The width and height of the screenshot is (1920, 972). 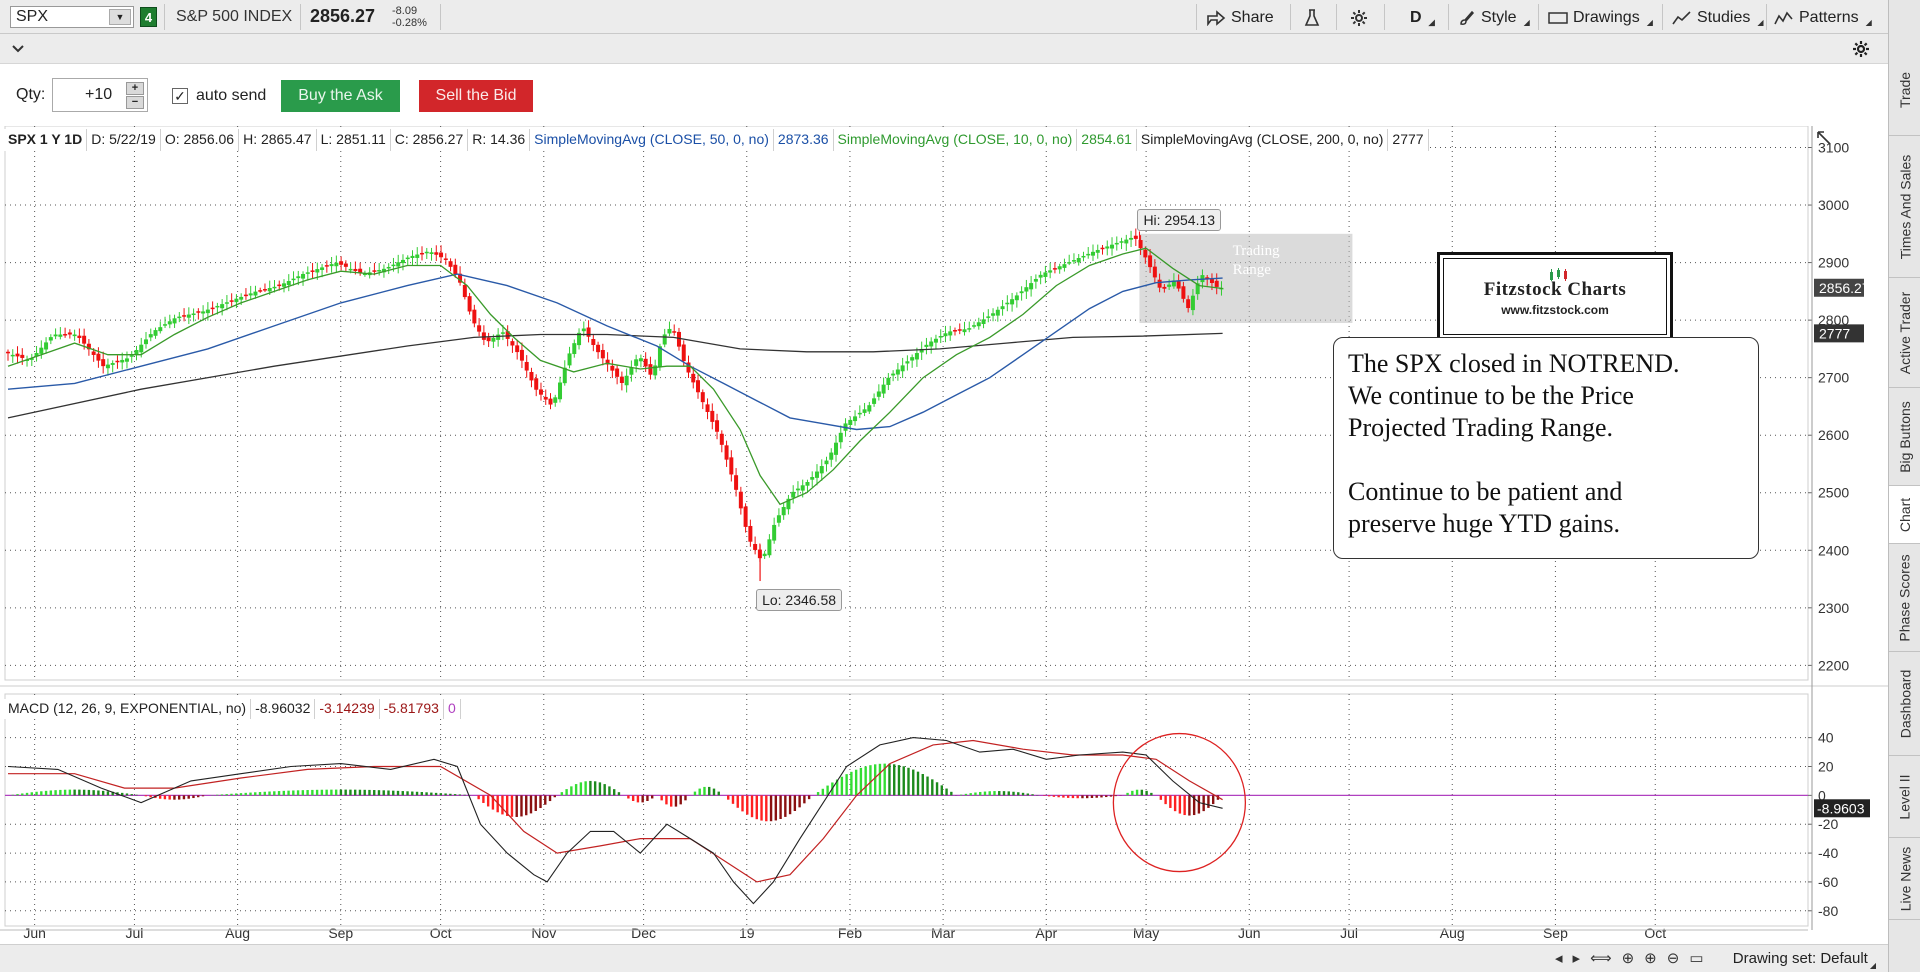 What do you see at coordinates (1673, 958) in the screenshot?
I see `zoom-out-icon: ⊖` at bounding box center [1673, 958].